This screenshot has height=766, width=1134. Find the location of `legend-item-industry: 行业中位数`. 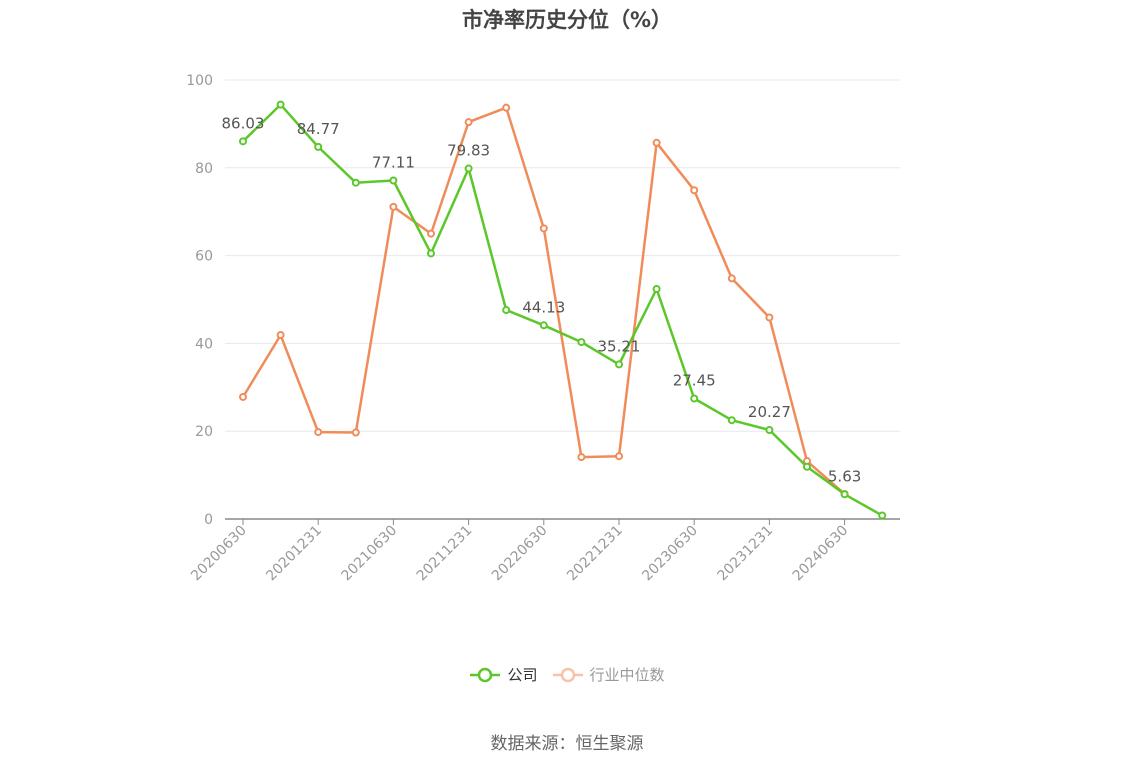

legend-item-industry: 行业中位数 is located at coordinates (608, 674).